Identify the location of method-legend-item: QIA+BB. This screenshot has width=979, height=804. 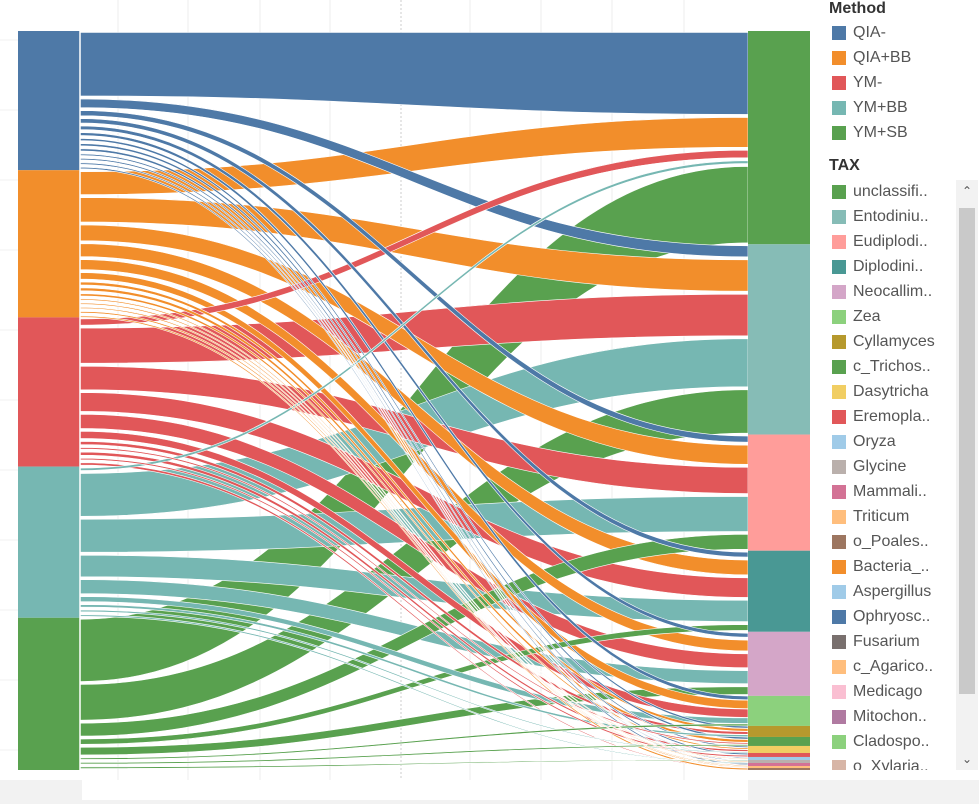
(893, 58).